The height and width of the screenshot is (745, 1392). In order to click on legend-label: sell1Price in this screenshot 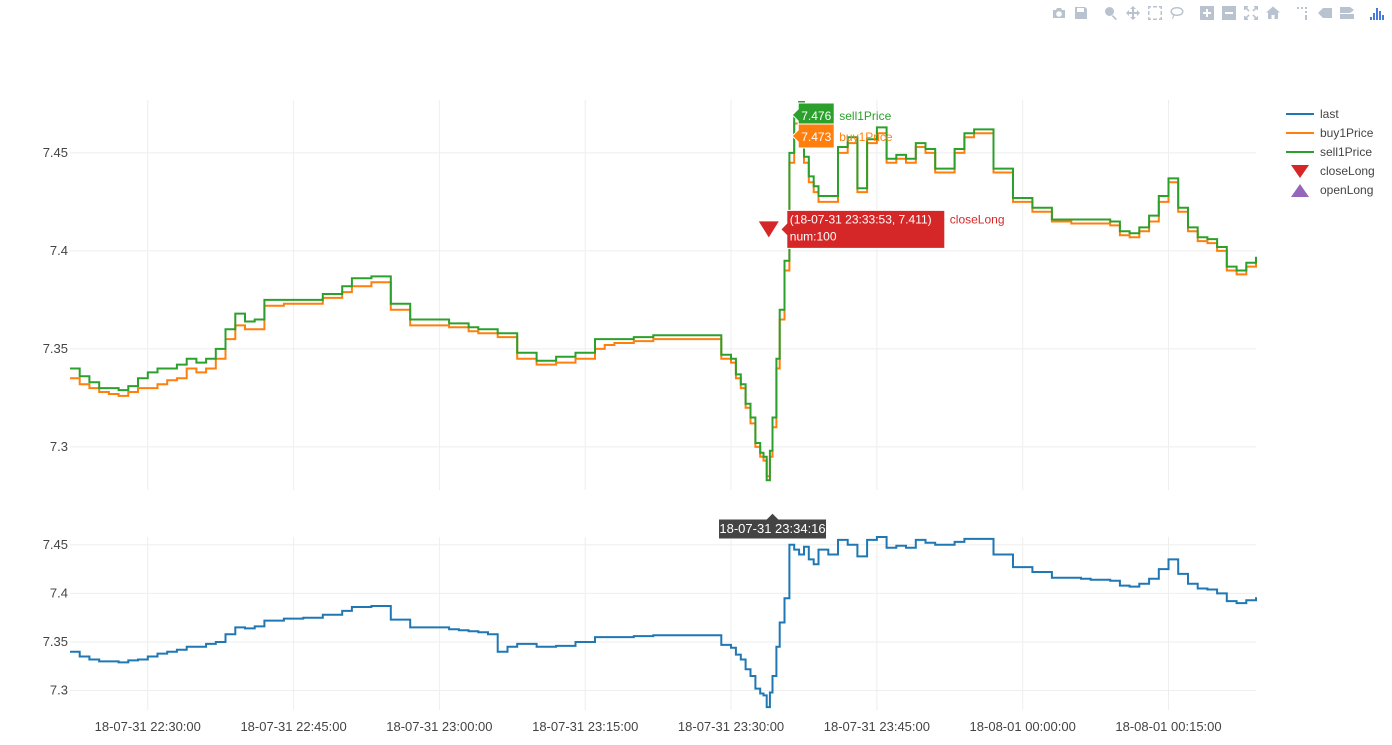, I will do `click(1346, 152)`.